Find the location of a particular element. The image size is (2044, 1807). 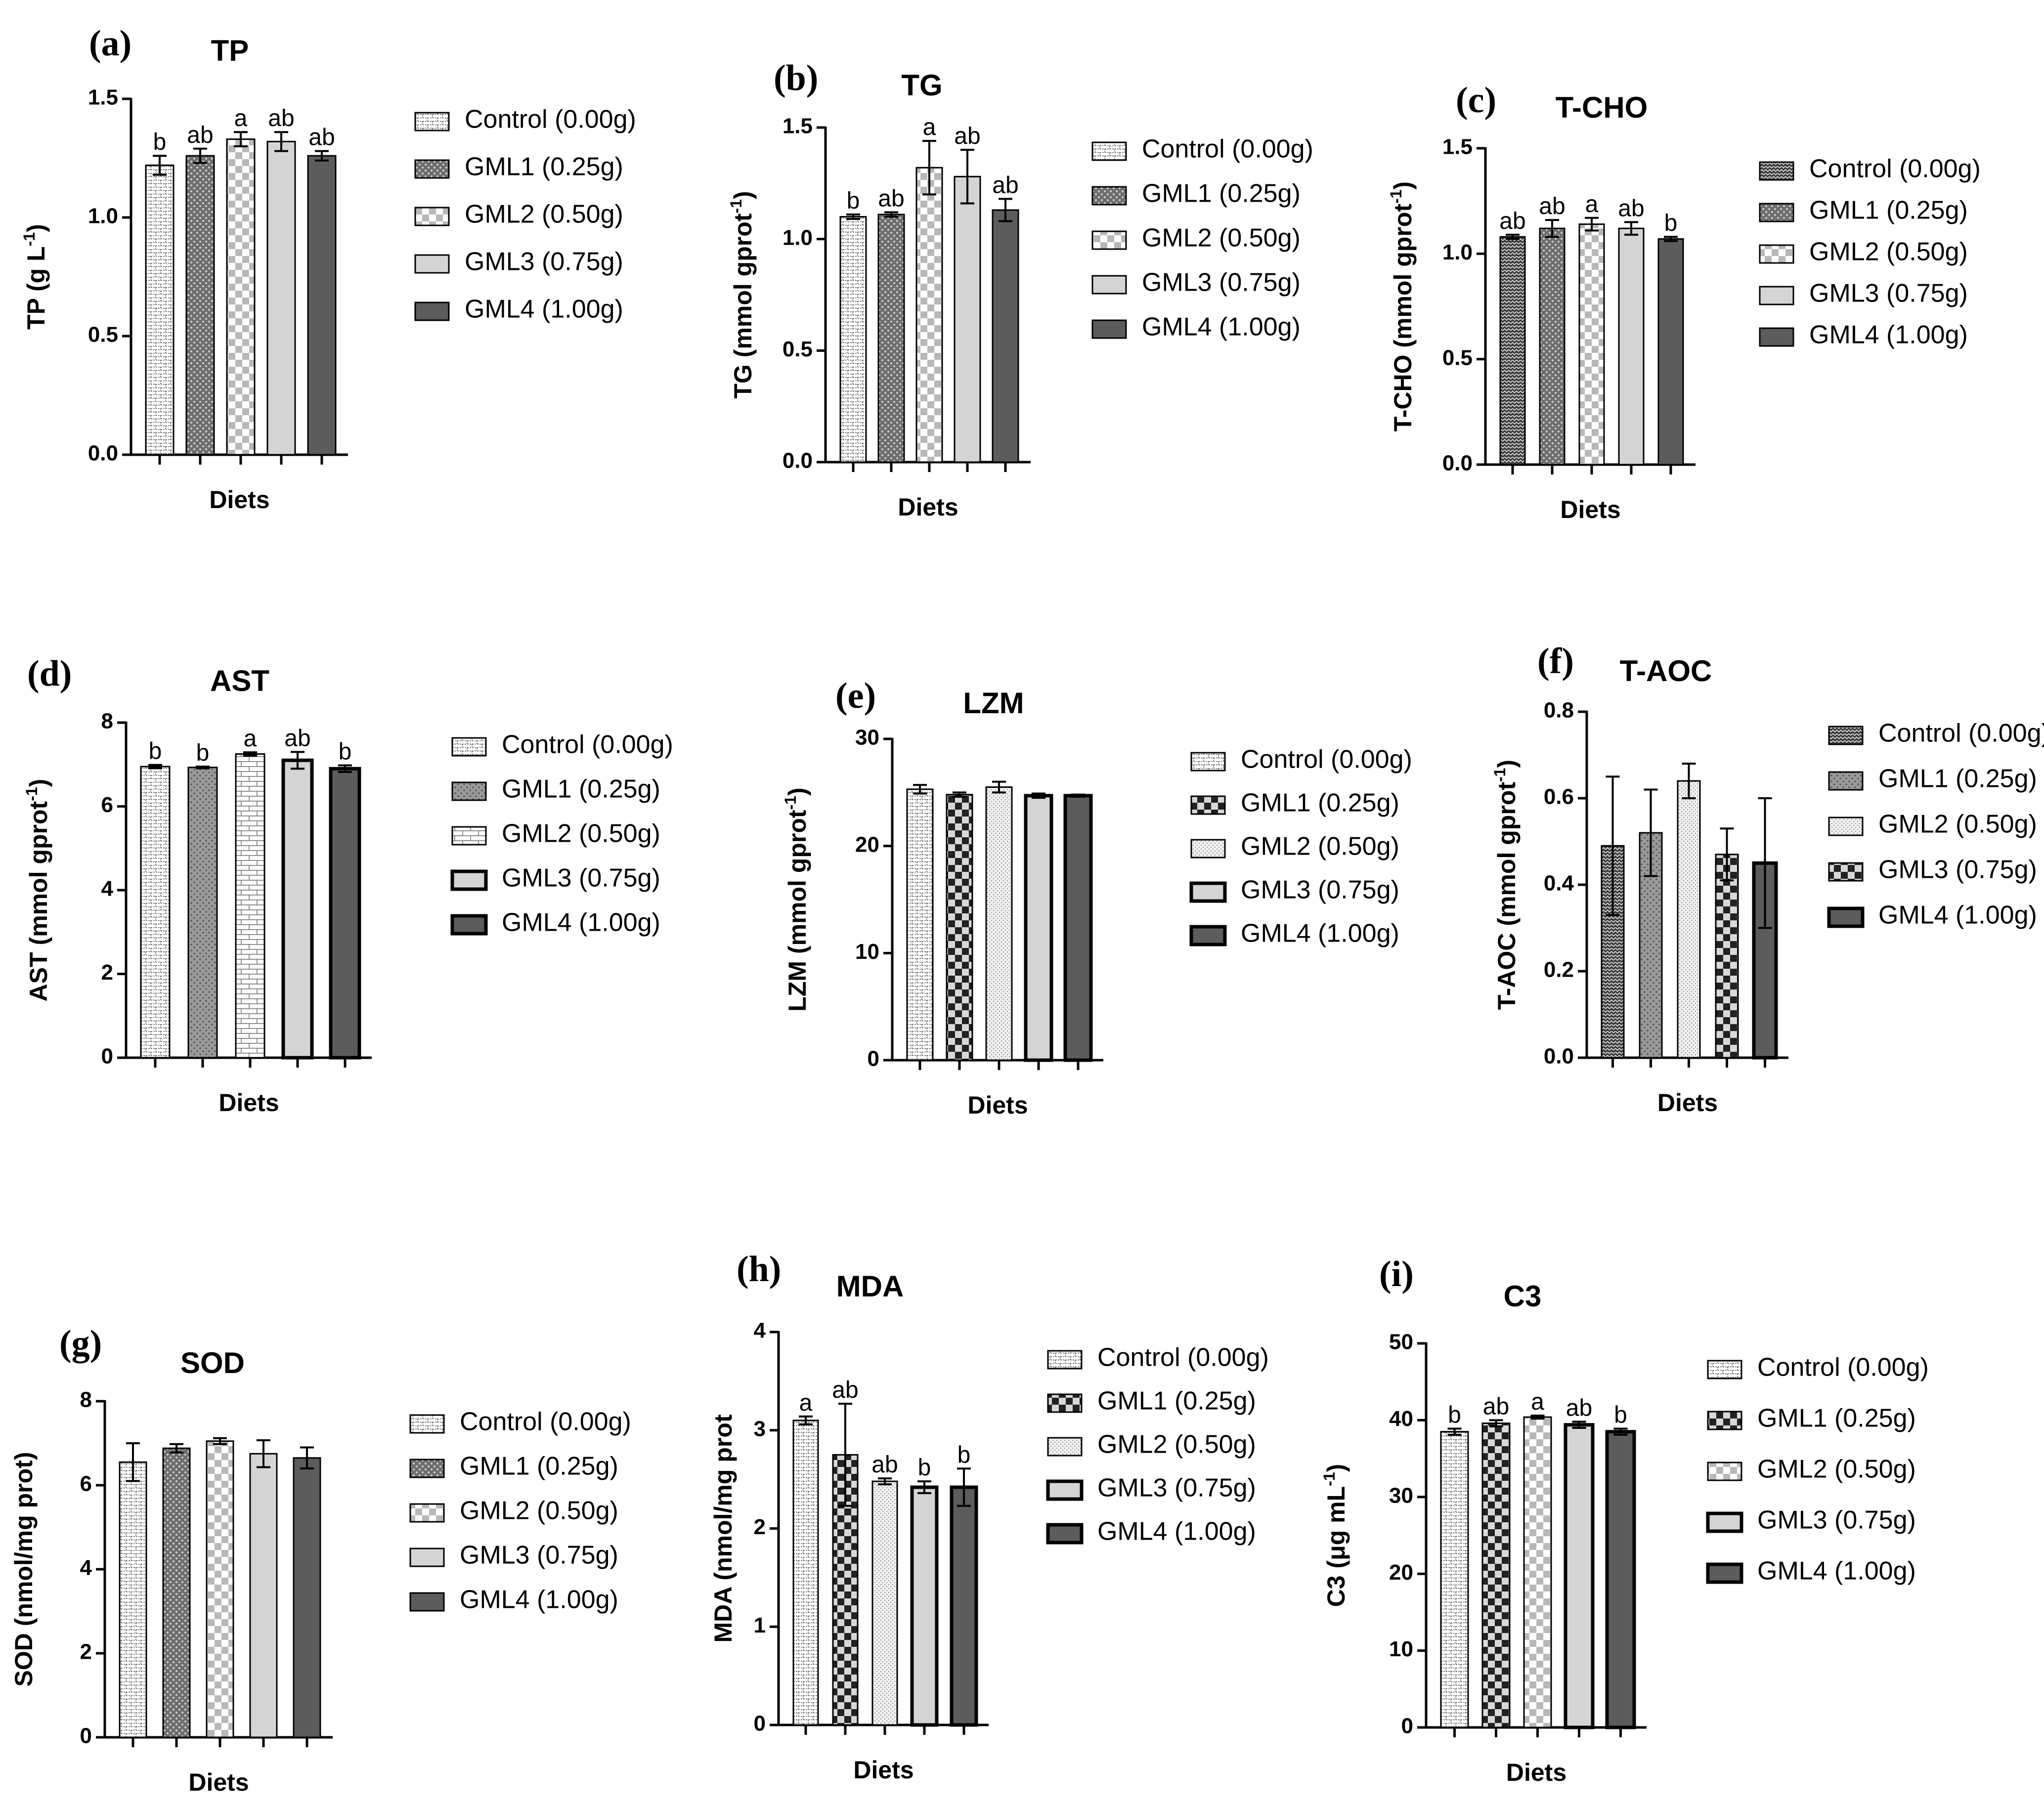

panel-letter: (h) is located at coordinates (759, 1269).